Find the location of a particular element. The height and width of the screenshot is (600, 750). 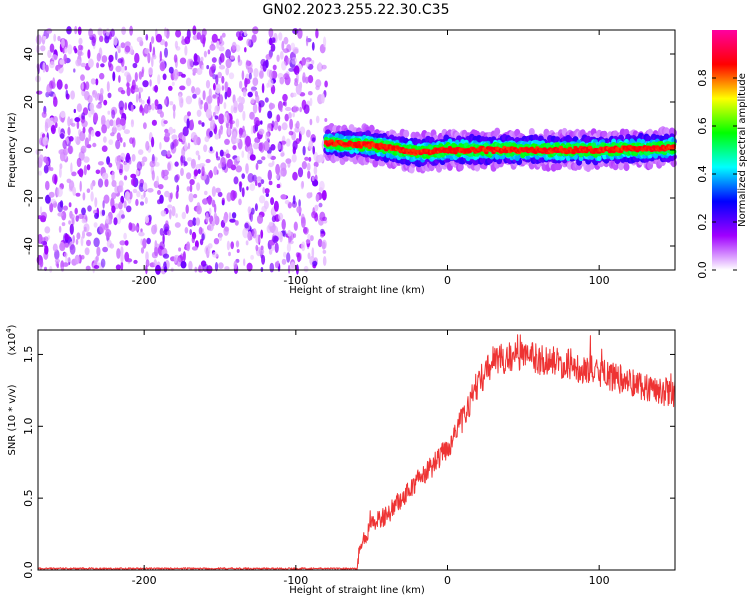

x-tick-label: 100 is located at coordinates (599, 280).